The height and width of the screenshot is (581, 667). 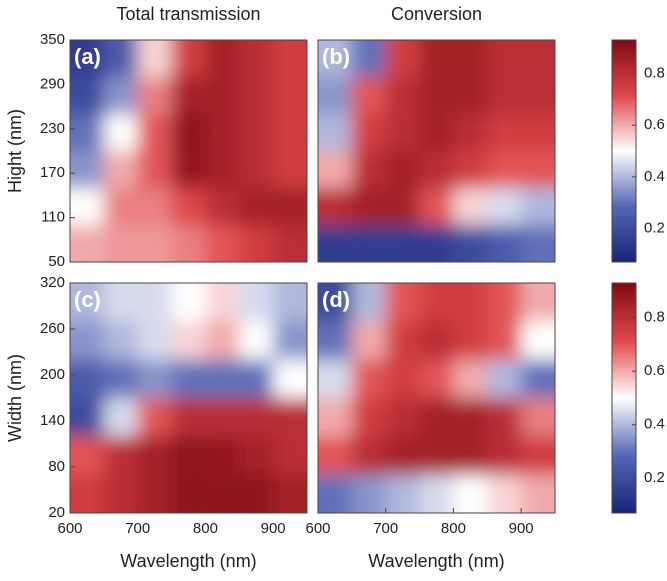 What do you see at coordinates (188, 561) in the screenshot?
I see `x-axis-label: Wavelength (nm)` at bounding box center [188, 561].